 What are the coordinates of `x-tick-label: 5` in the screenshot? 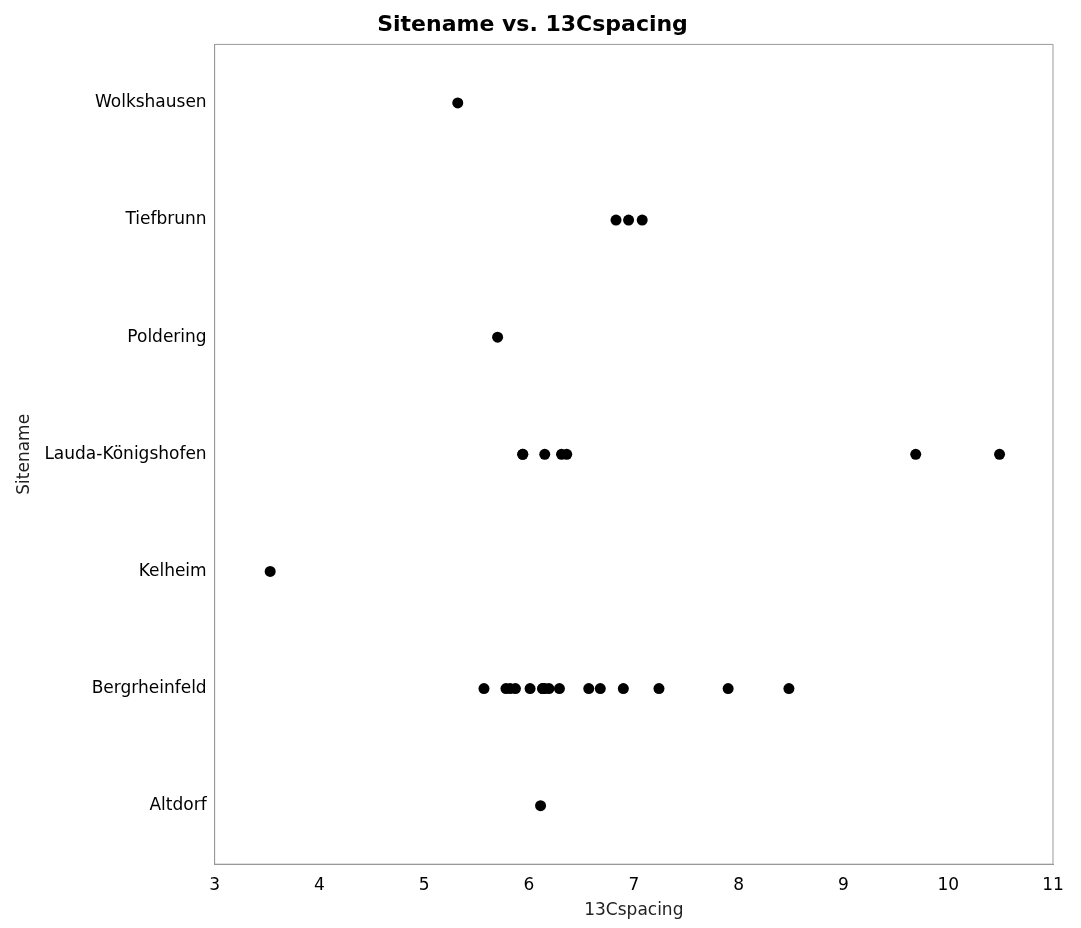 It's located at (424, 883).